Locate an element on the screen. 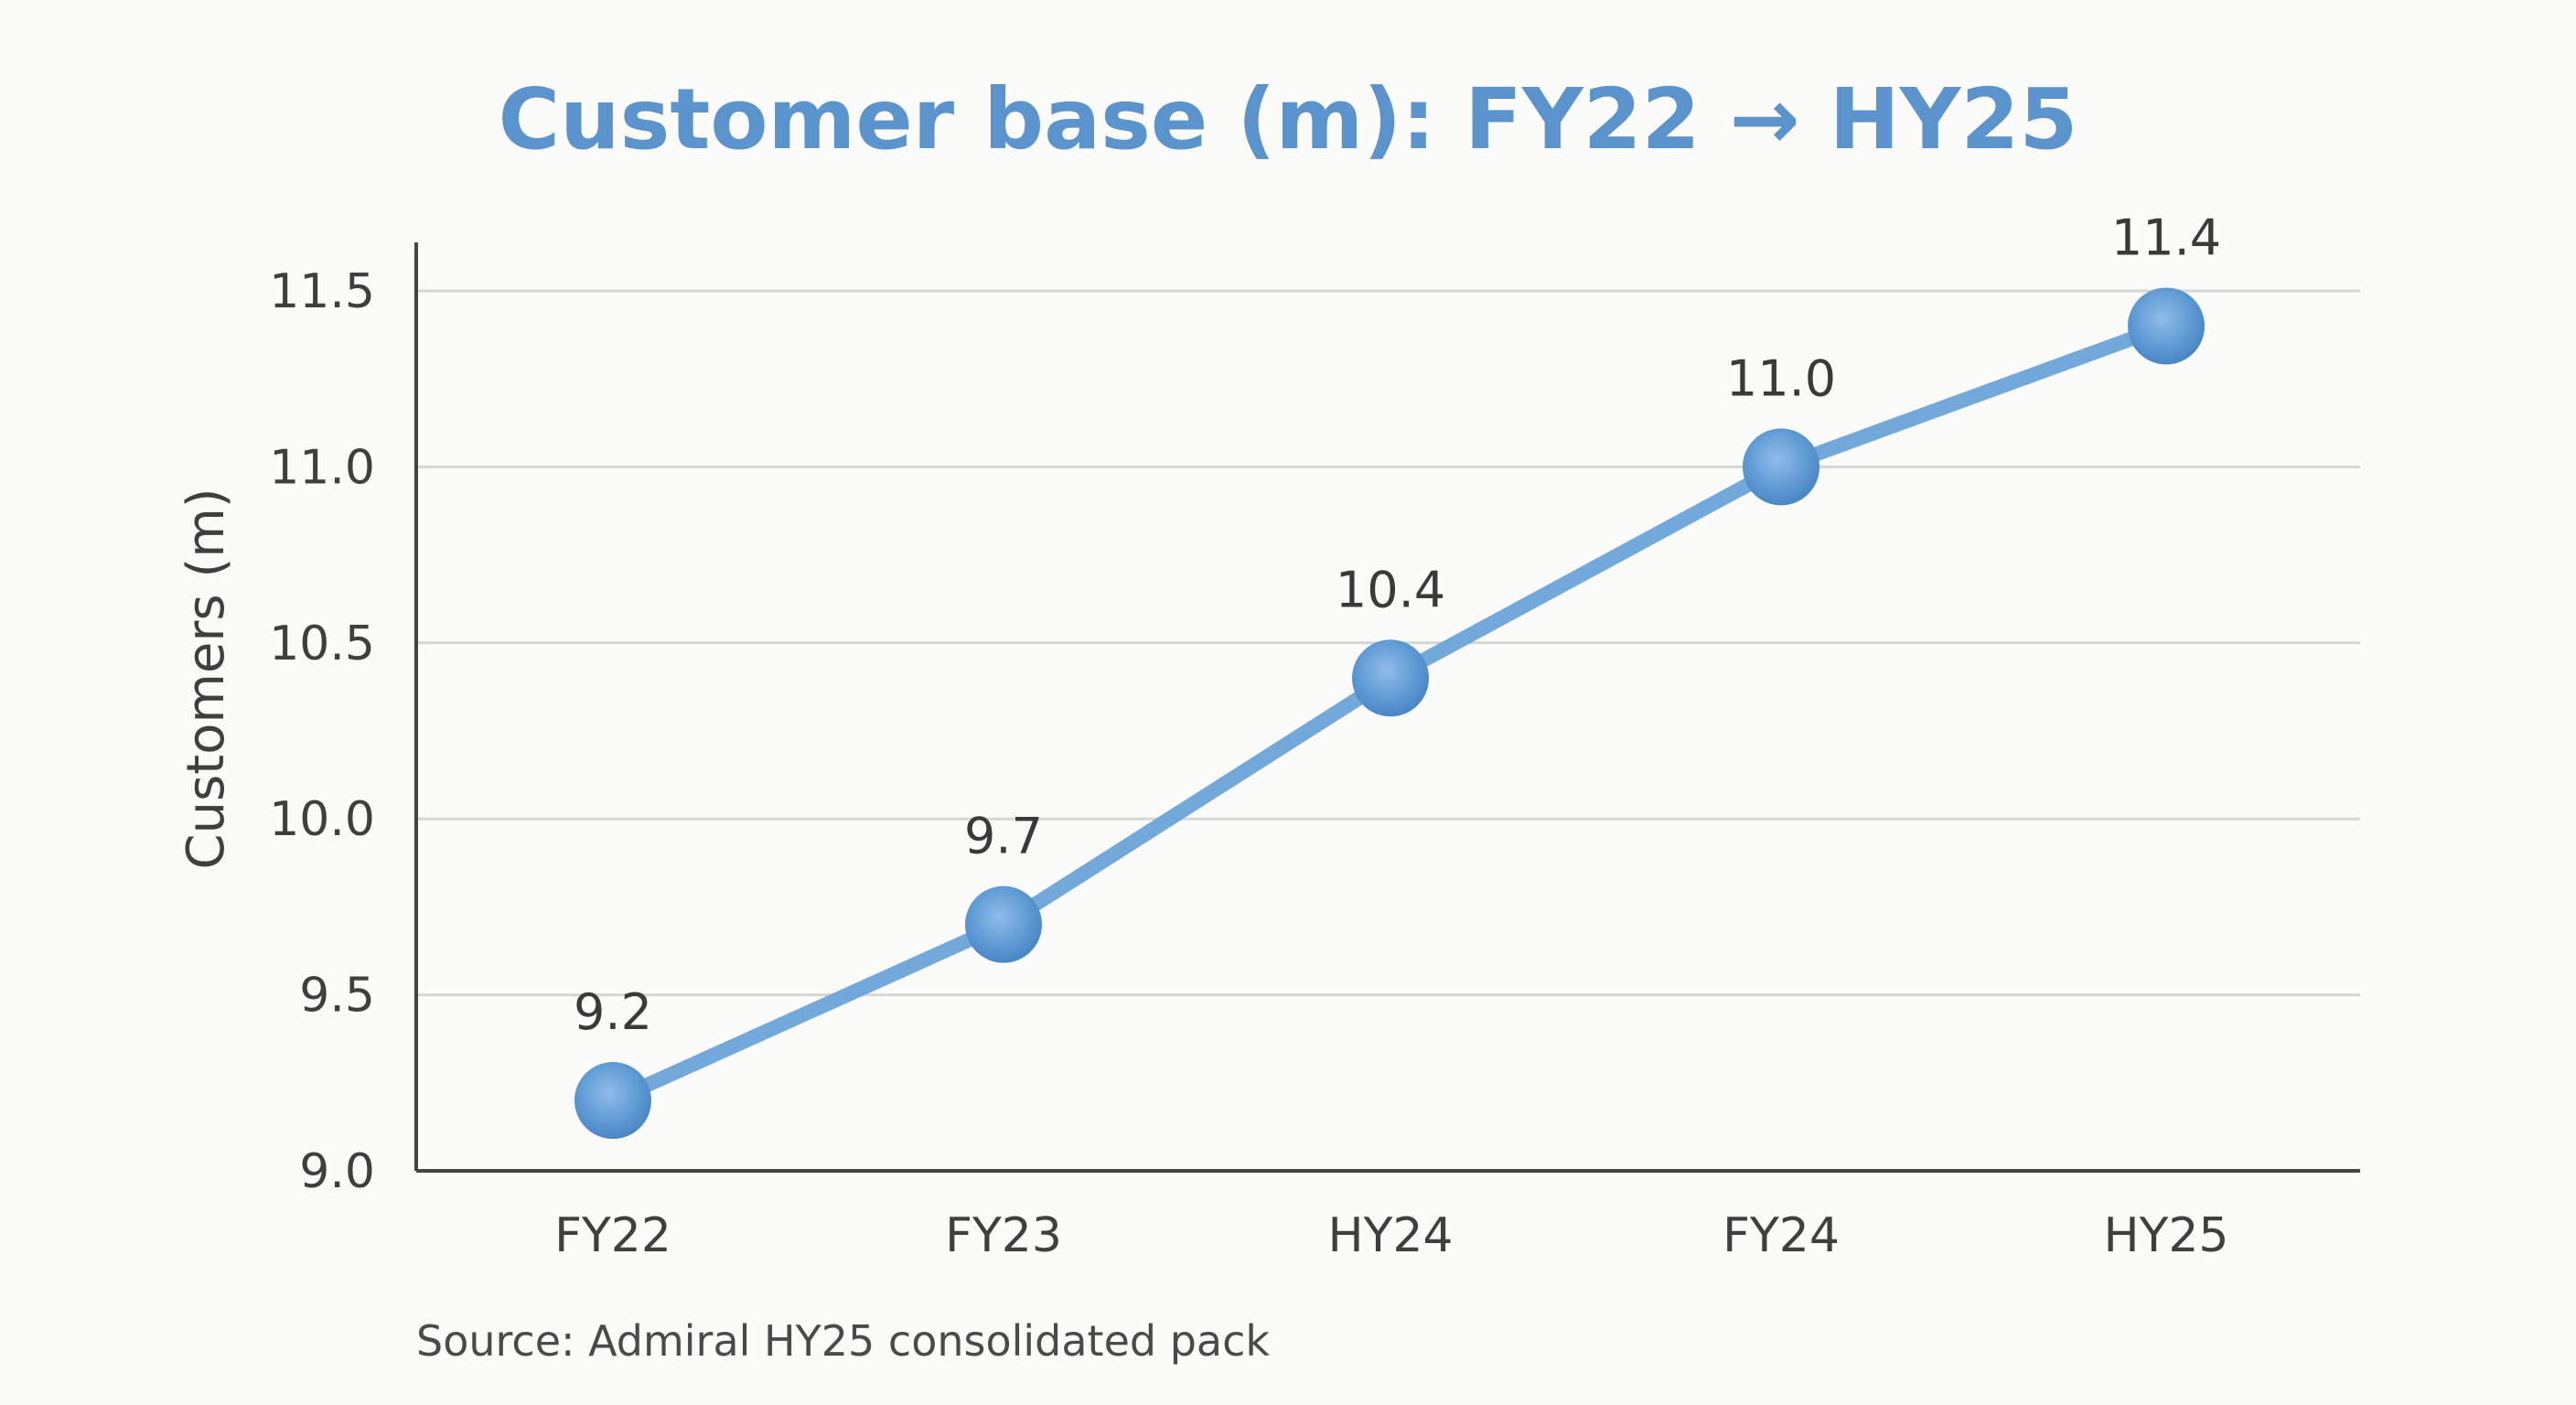  x-tick-label: FY23 is located at coordinates (1004, 1236).